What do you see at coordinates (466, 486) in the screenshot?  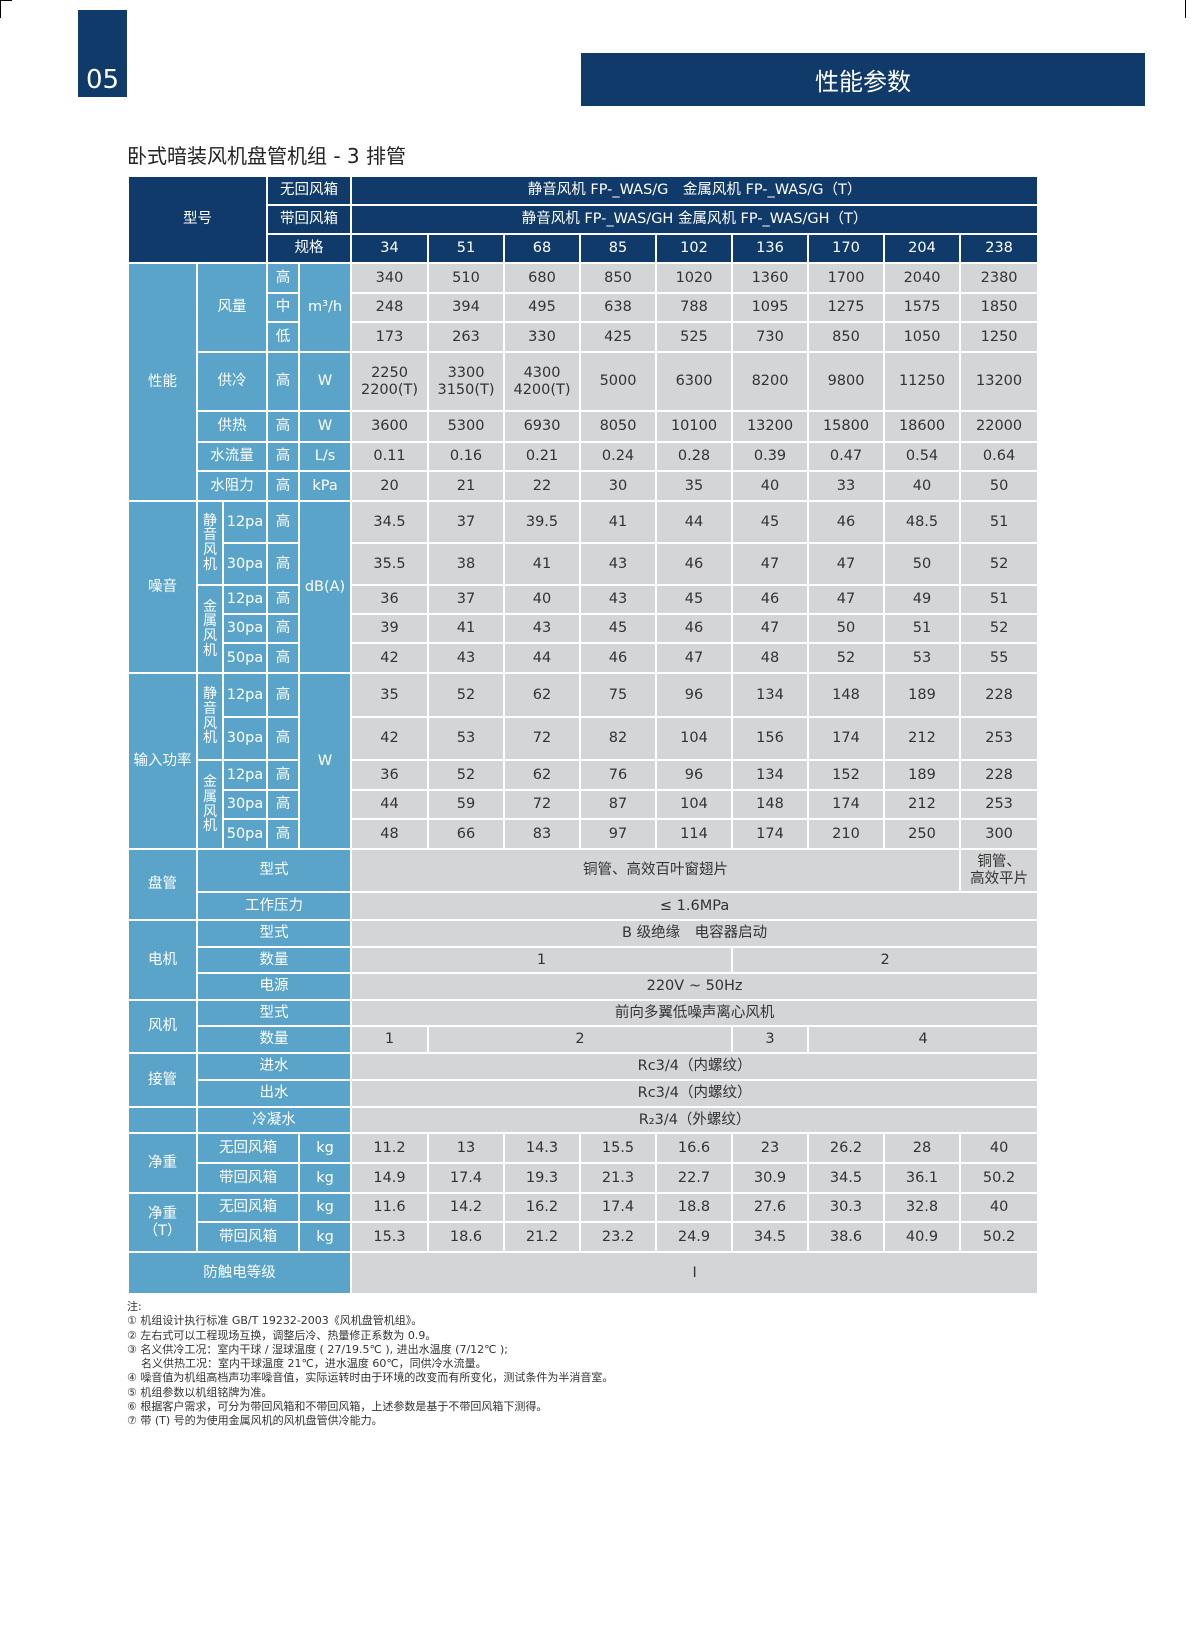 I see `data-cell: 21` at bounding box center [466, 486].